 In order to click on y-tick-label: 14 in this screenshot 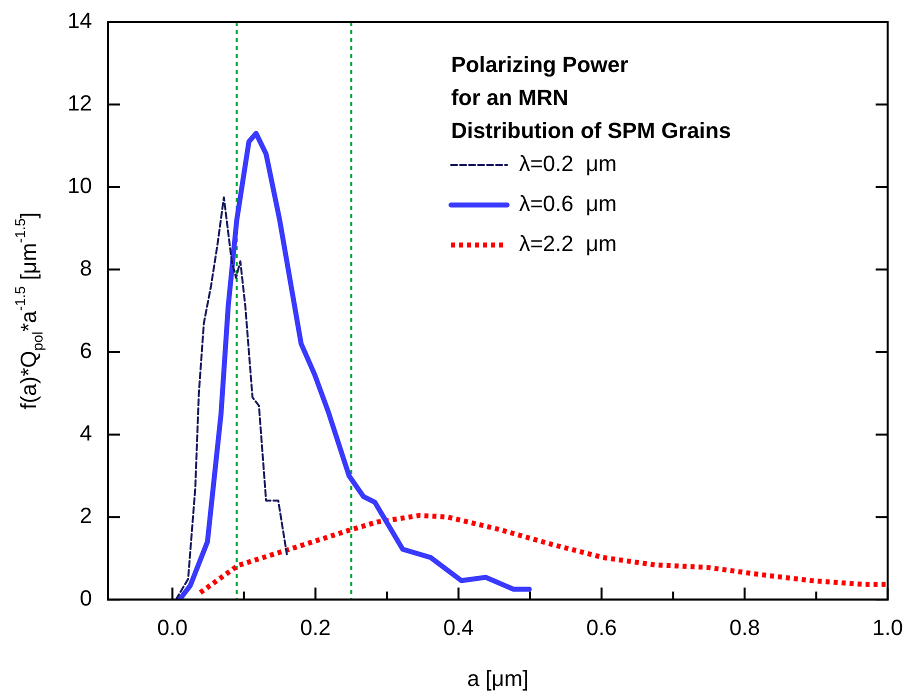, I will do `click(80, 21)`.